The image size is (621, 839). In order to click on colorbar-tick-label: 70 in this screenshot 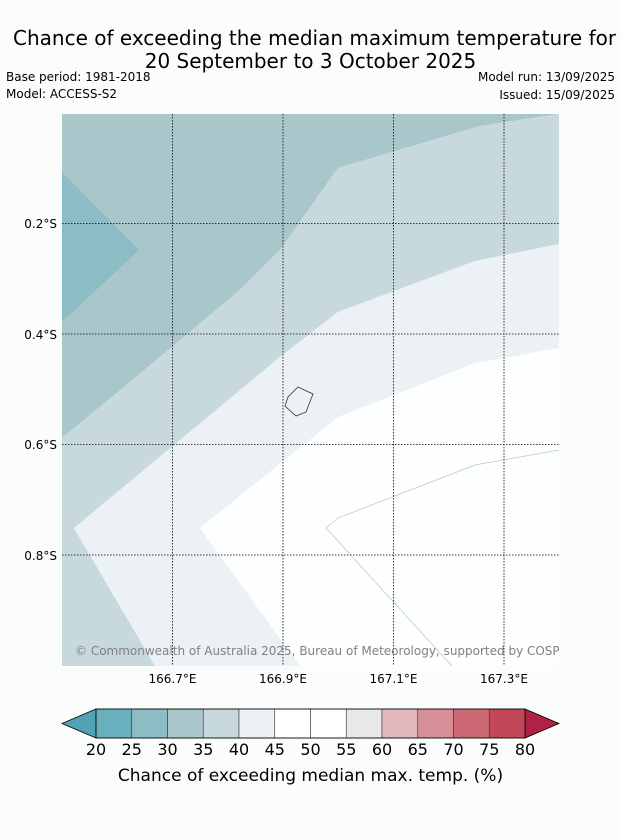, I will do `click(453, 749)`.